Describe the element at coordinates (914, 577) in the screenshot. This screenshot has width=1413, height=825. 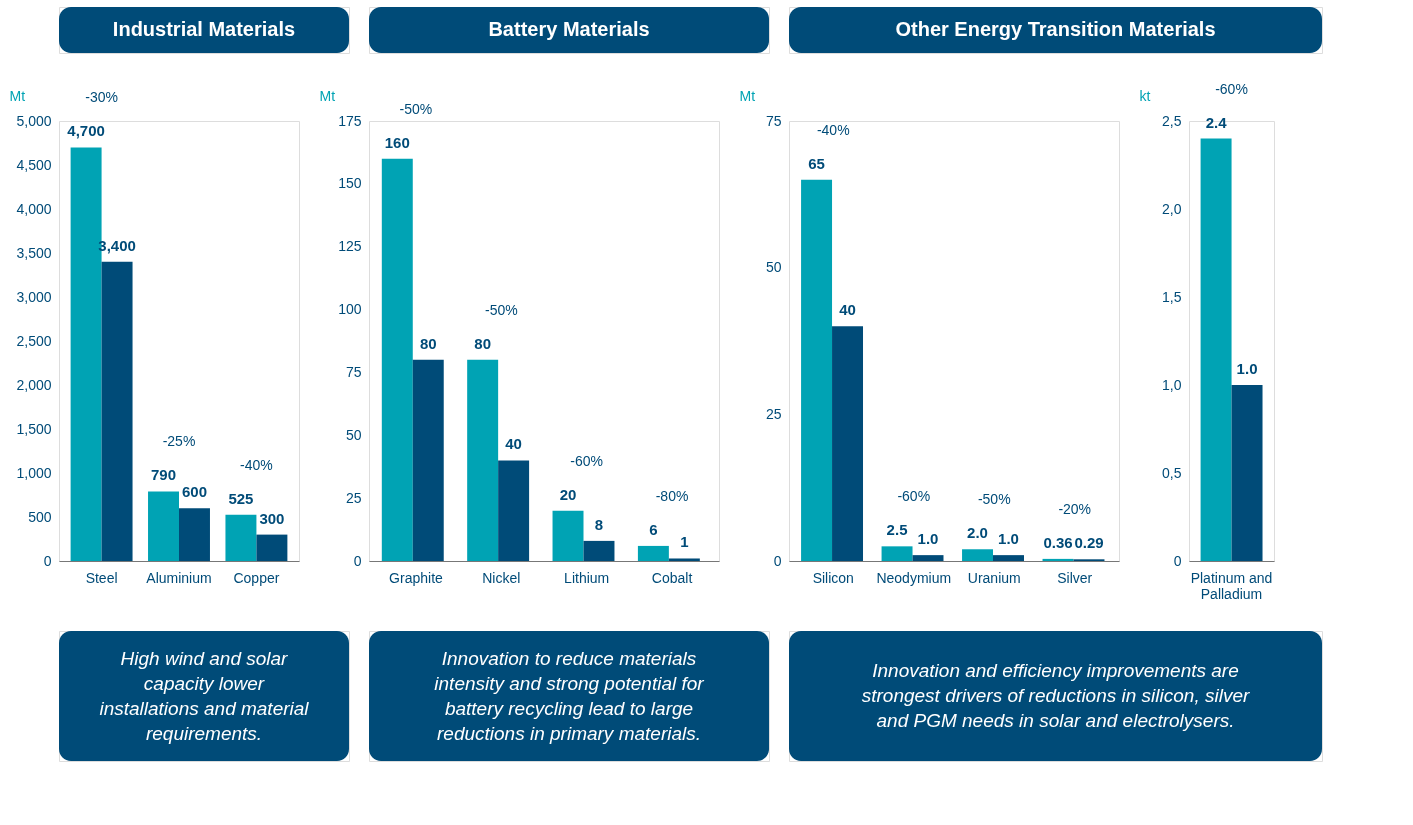
I see `x-tick-label: Neodymium` at that location.